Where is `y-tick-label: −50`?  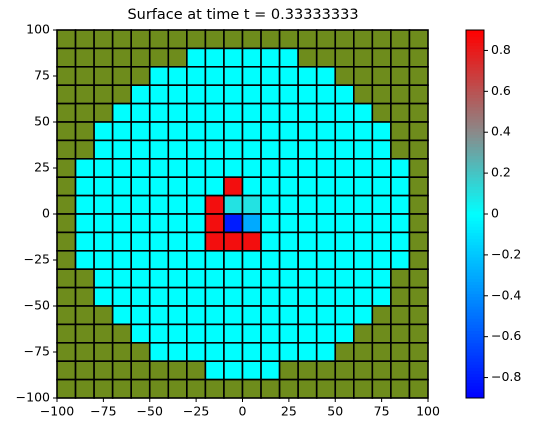 y-tick-label: −50 is located at coordinates (37, 305).